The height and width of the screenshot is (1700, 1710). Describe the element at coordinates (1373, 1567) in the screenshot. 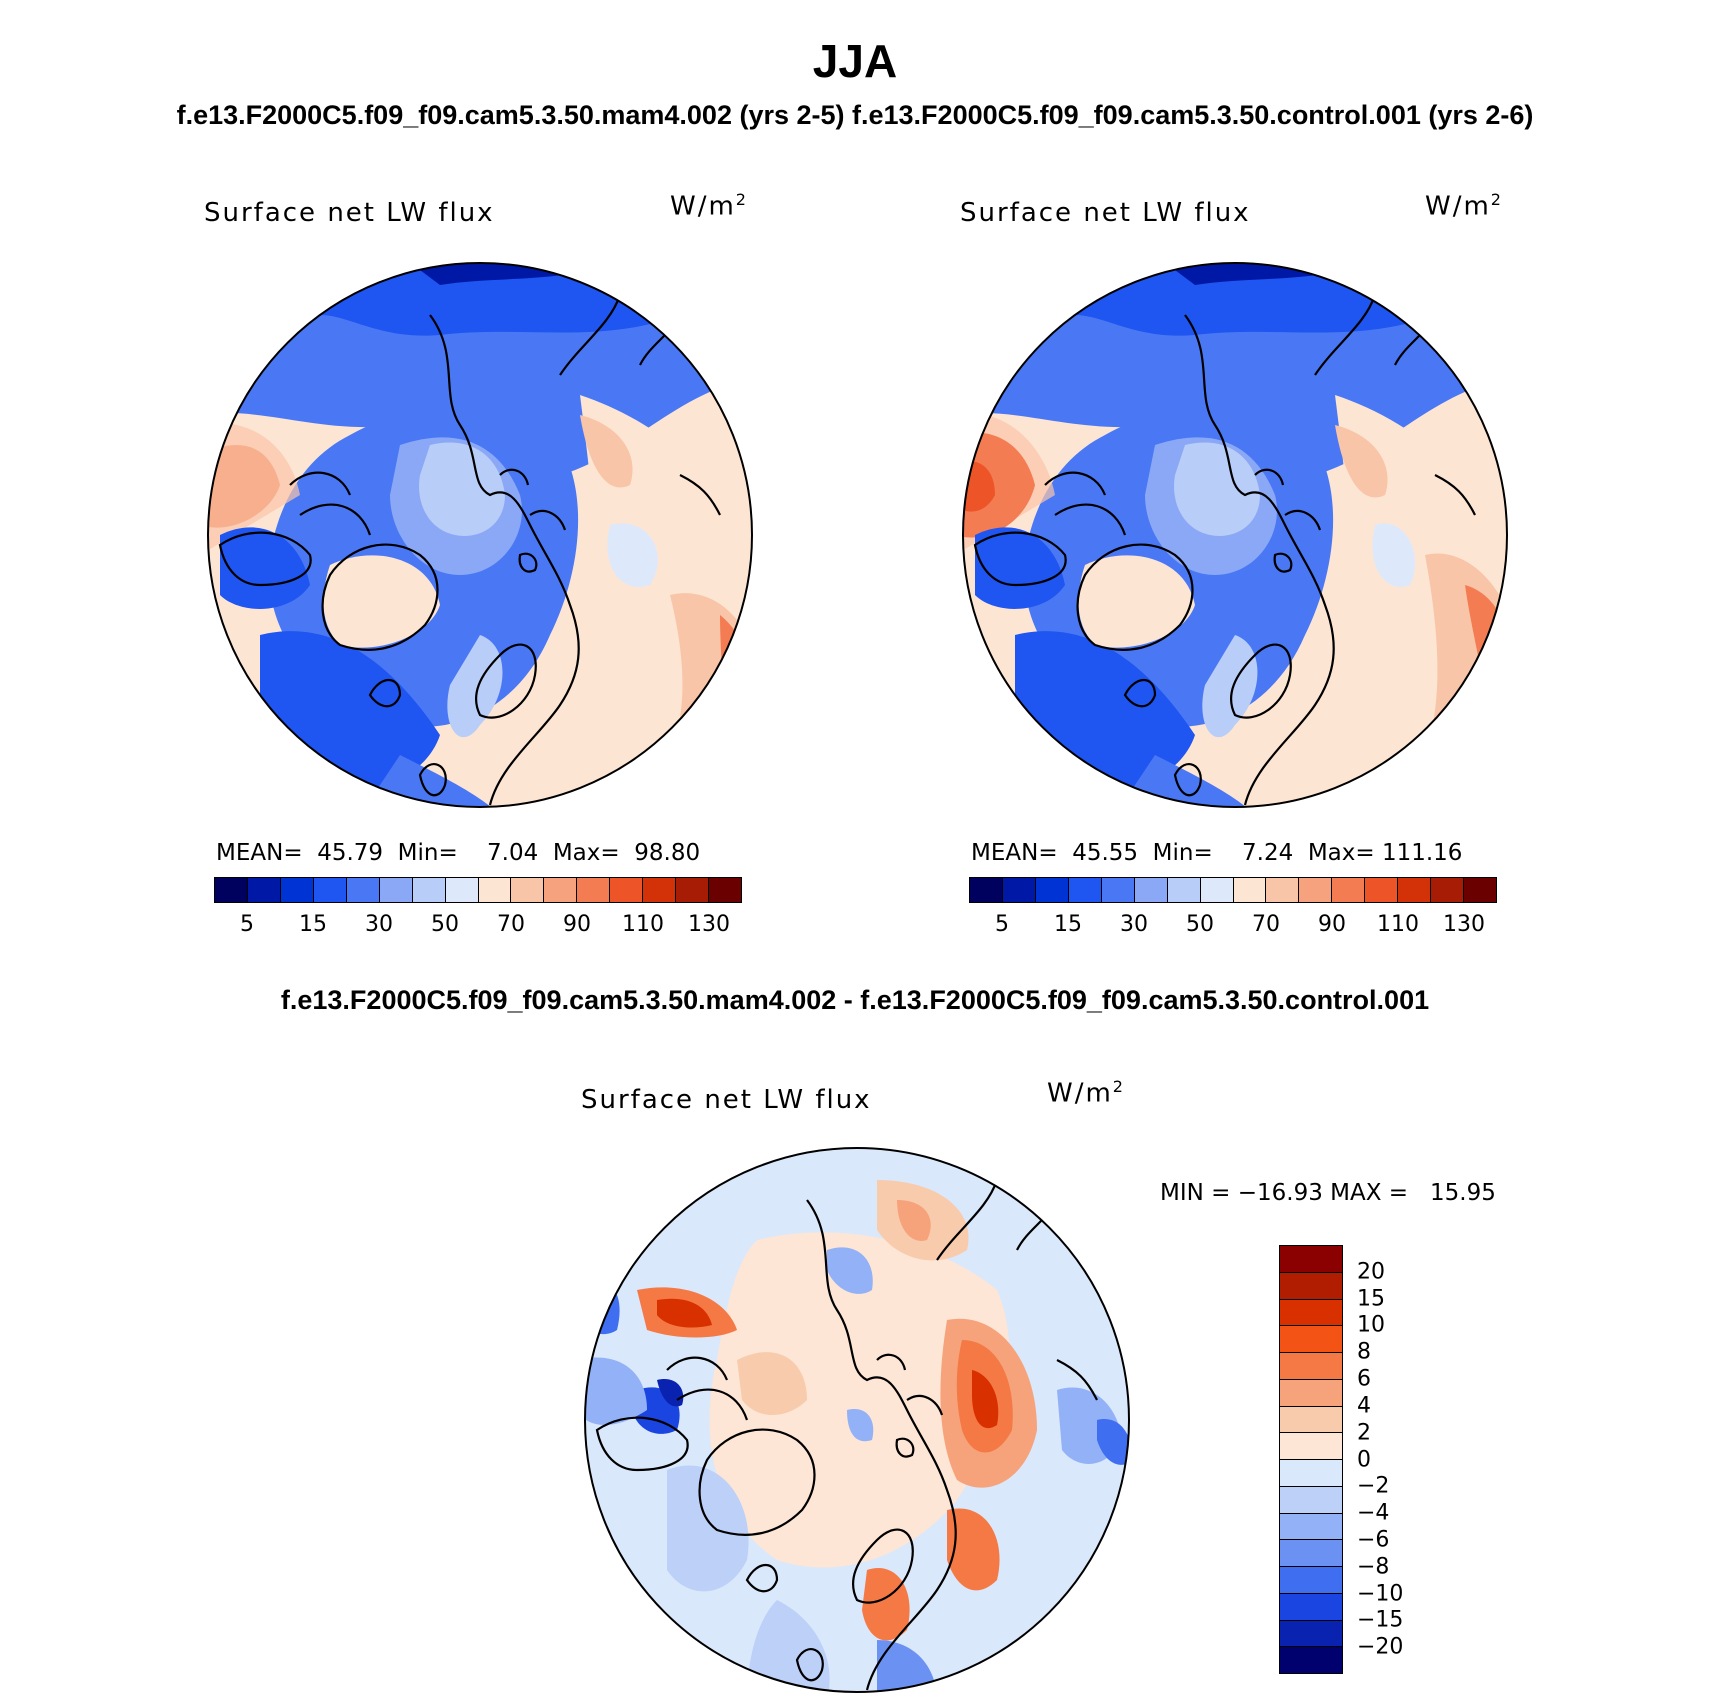

I see `colorbar-tick-label: −8` at that location.